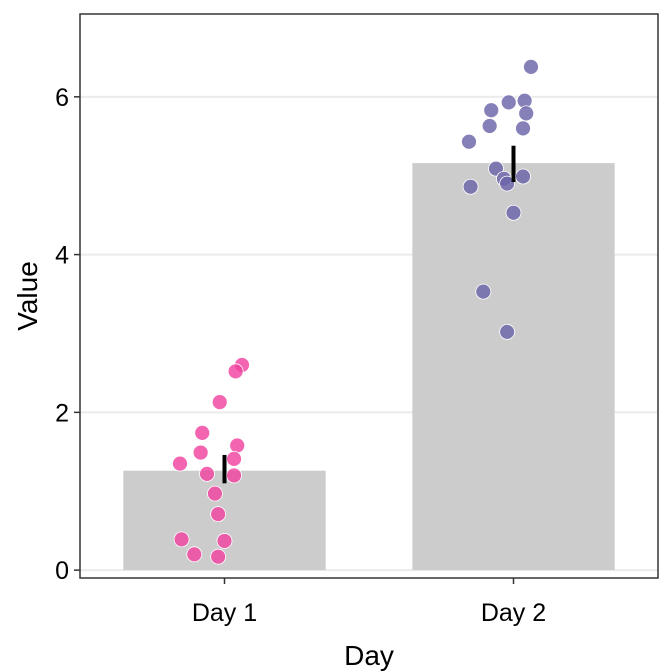 This screenshot has width=672, height=672. I want to click on y-tick-label: 2, so click(62, 413).